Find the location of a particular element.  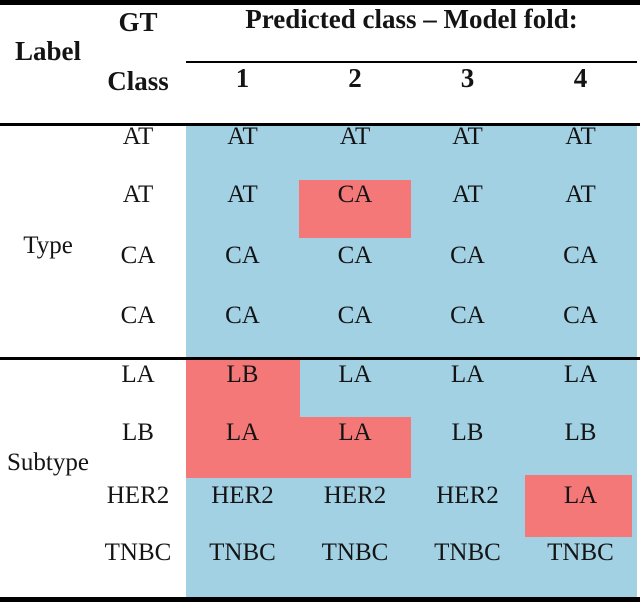

predicted-header-rule is located at coordinates (411, 62).